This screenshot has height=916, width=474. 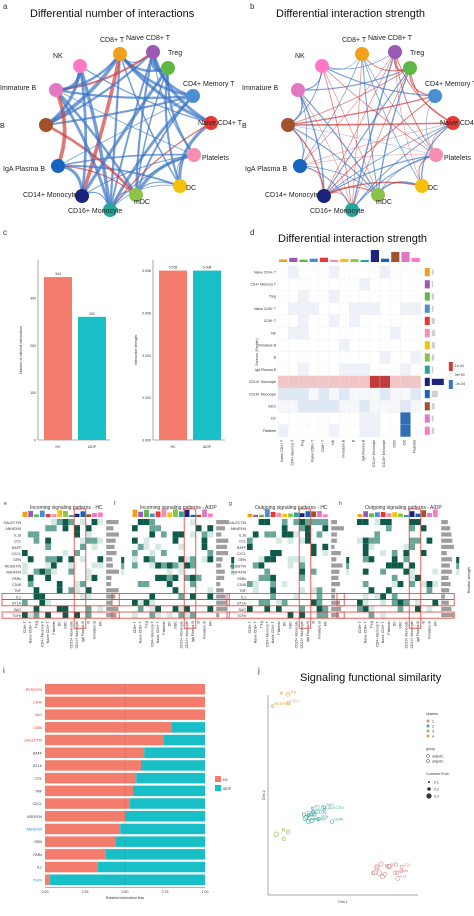 I want to click on edge, so click(x=378, y=81).